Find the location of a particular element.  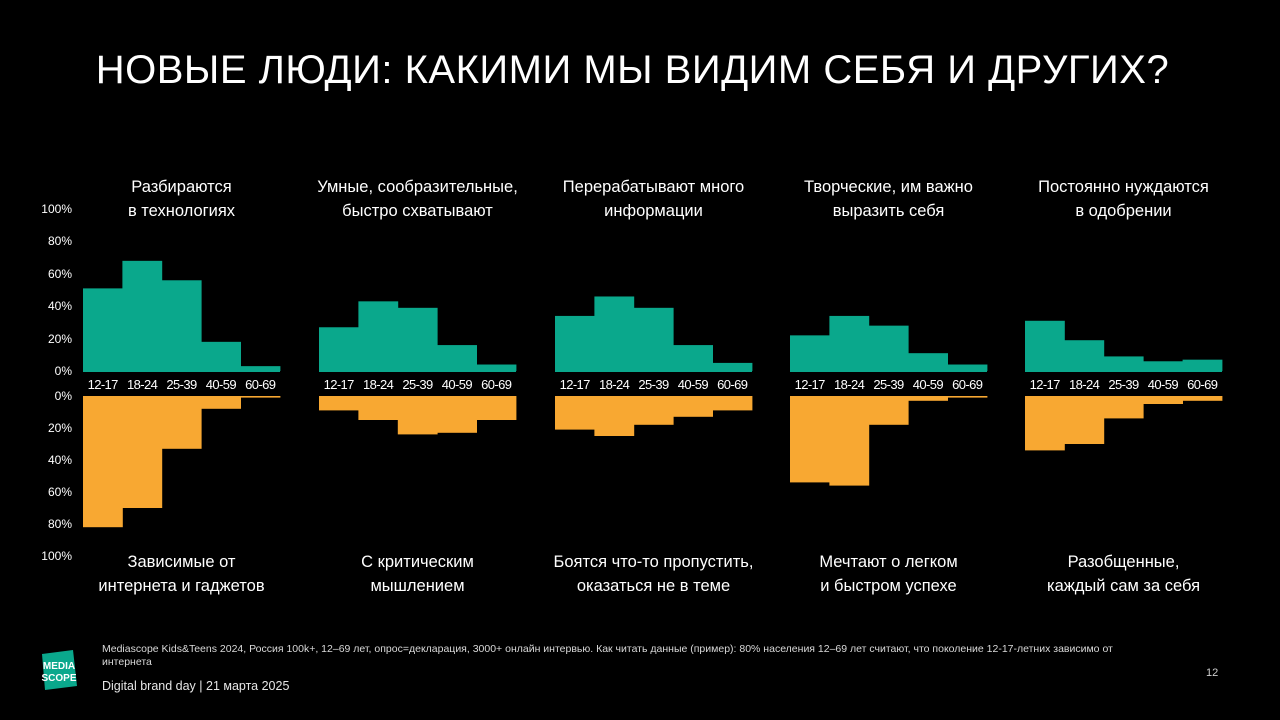

chart-caption-bottom: Разобщенные, каждый сам за себя is located at coordinates (1123, 574).